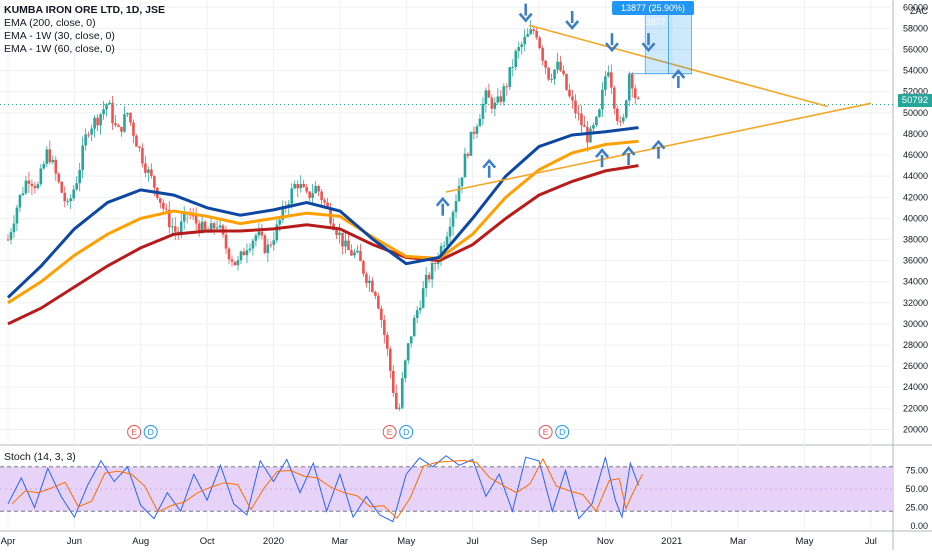  Describe the element at coordinates (915, 303) in the screenshot. I see `price-tick-label: 32000` at that location.